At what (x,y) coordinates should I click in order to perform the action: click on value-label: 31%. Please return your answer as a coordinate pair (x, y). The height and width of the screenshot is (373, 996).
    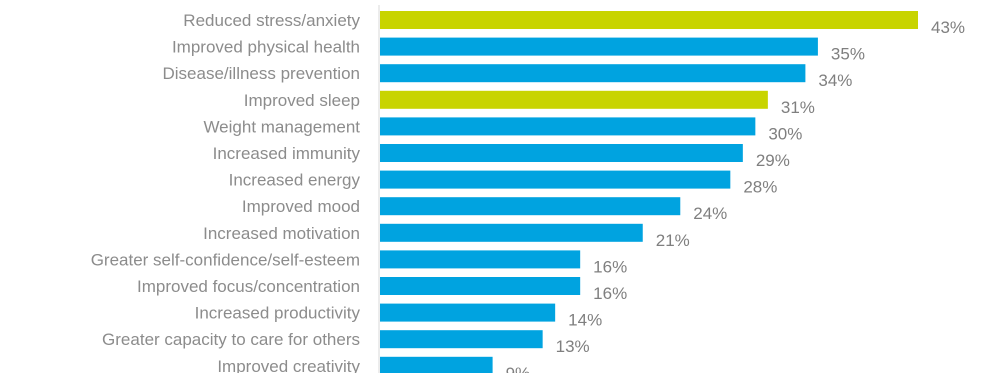
    Looking at the image, I should click on (798, 107).